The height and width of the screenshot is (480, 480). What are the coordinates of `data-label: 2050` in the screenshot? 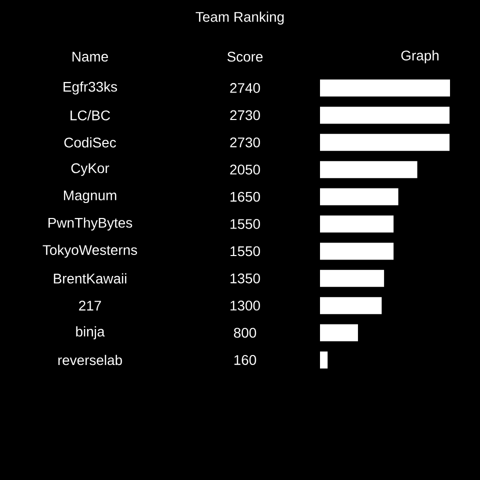 It's located at (245, 169).